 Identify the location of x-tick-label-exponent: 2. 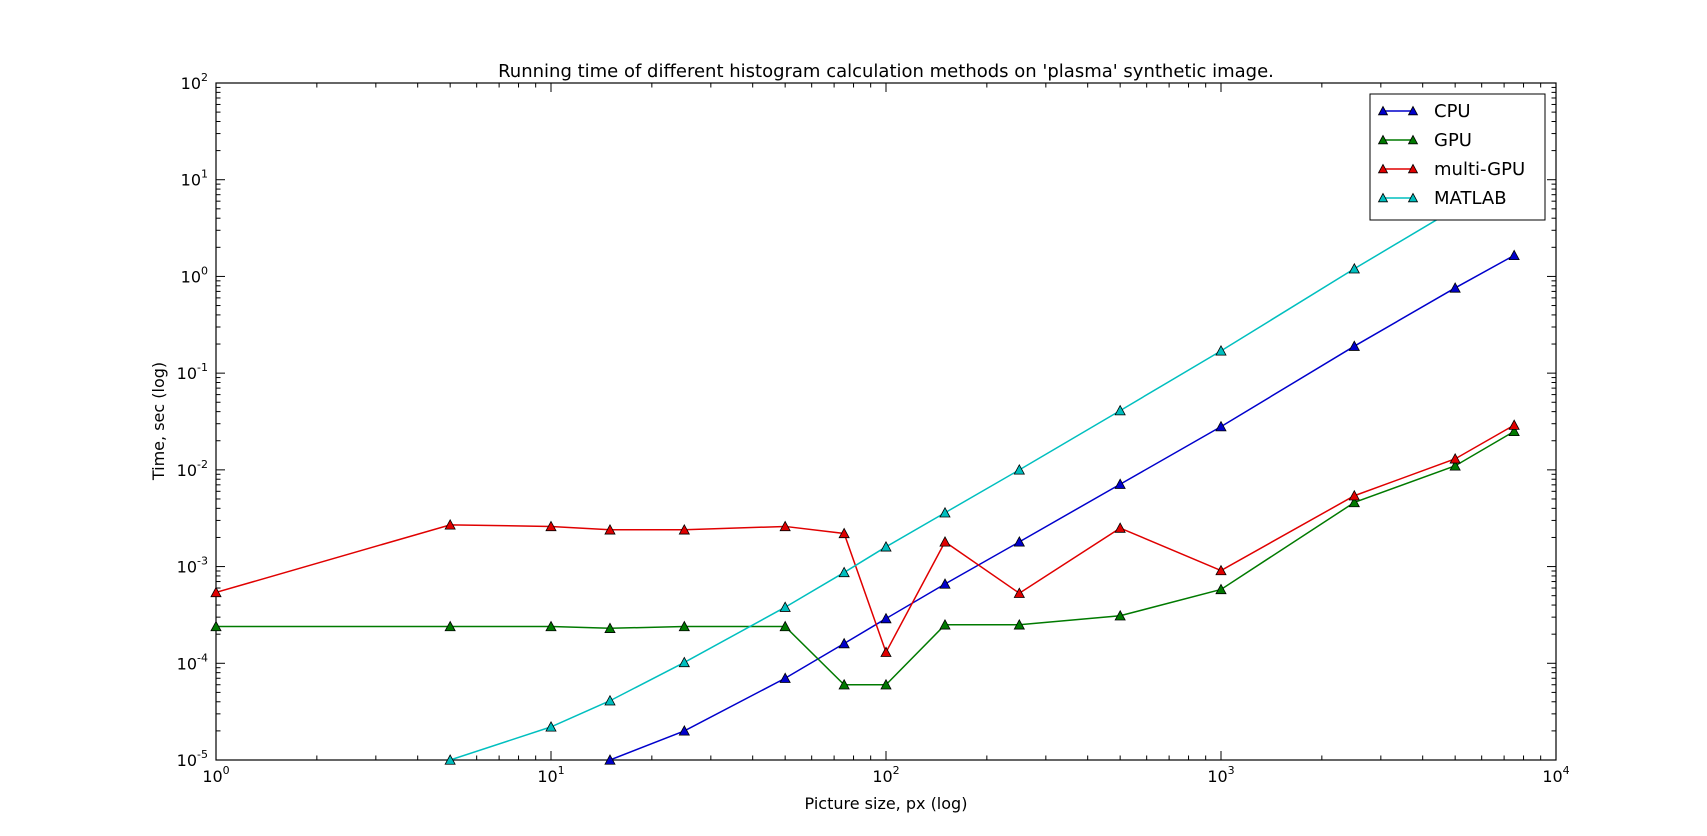
(896, 770).